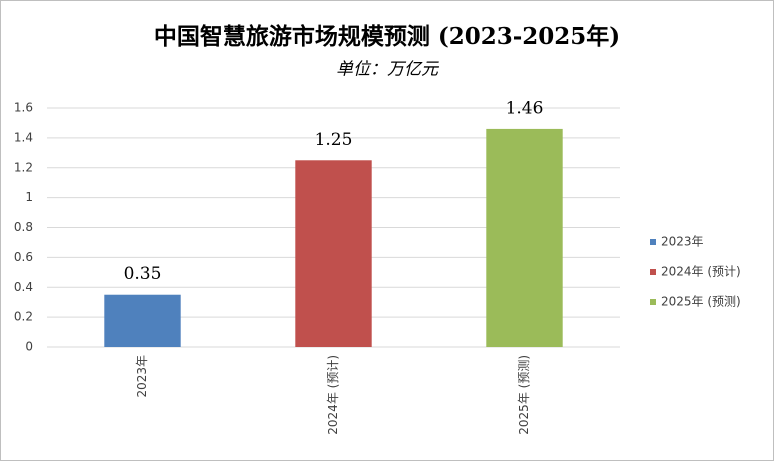  I want to click on data-label: 0.35, so click(143, 274).